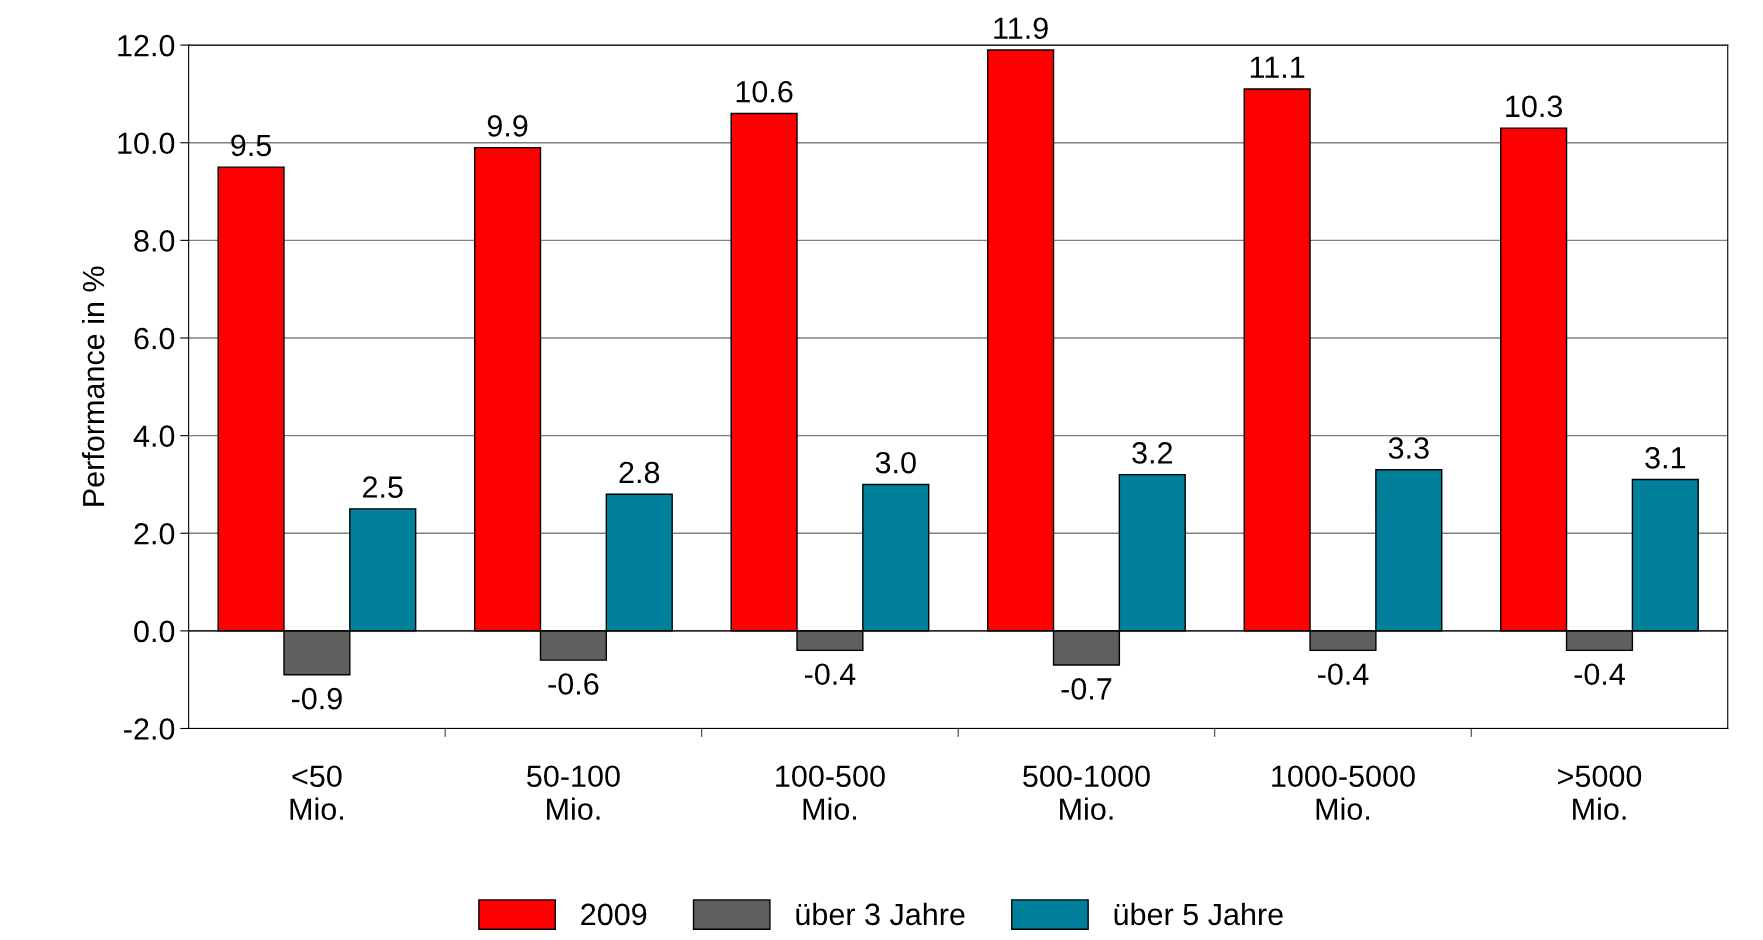 The width and height of the screenshot is (1763, 940). Describe the element at coordinates (154, 533) in the screenshot. I see `y-tick-label: 2.0` at that location.